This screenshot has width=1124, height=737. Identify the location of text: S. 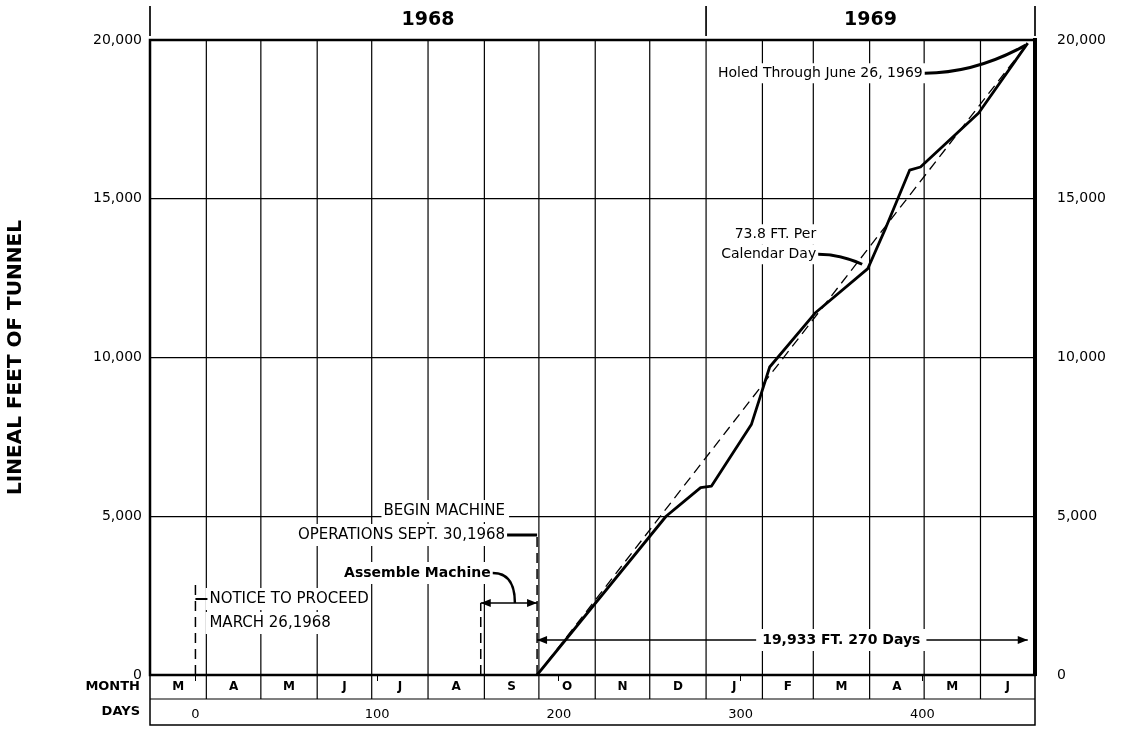
(511, 686).